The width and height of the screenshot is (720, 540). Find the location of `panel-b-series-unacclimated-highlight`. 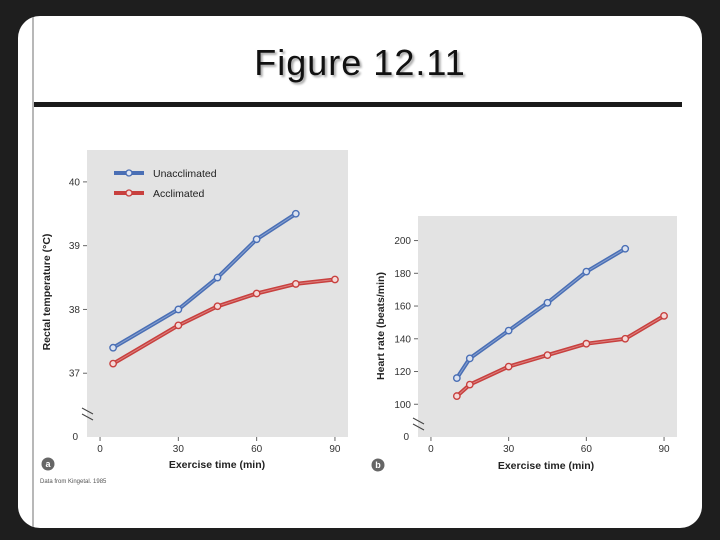

panel-b-series-unacclimated-highlight is located at coordinates (541, 313).